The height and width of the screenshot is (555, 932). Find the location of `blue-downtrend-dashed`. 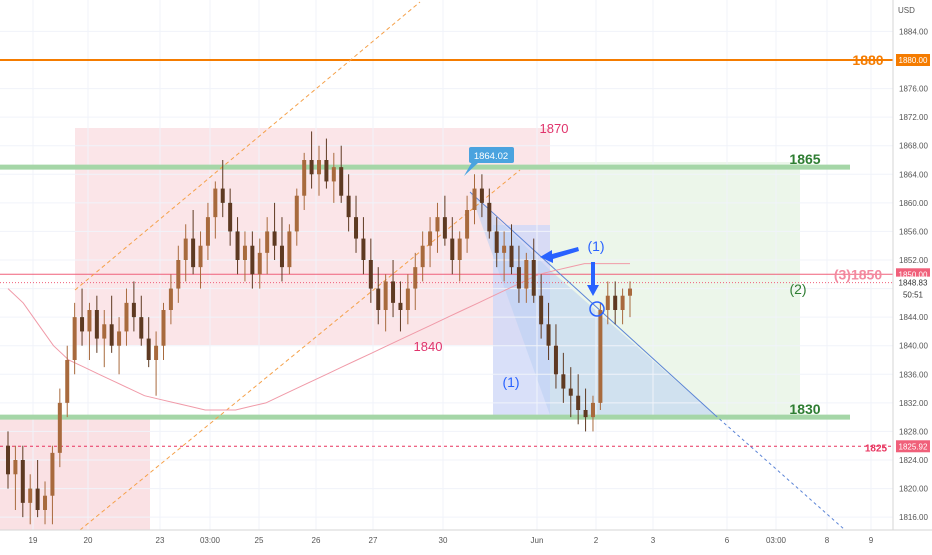

blue-downtrend-dashed is located at coordinates (780, 472).